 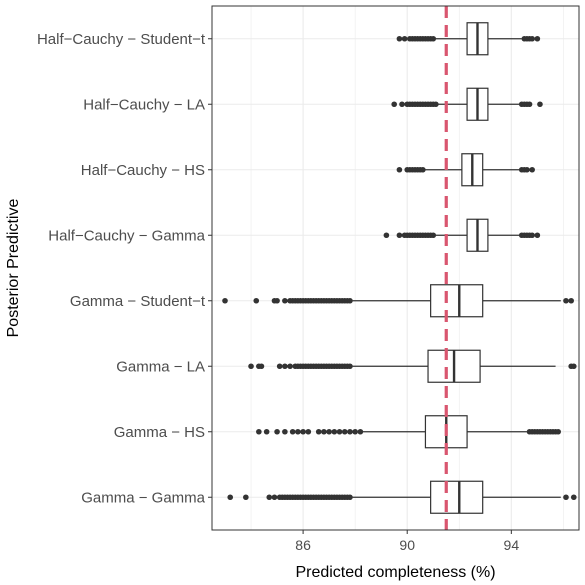 What do you see at coordinates (143, 497) in the screenshot?
I see `y-tick-label: Gamma − Gamma` at bounding box center [143, 497].